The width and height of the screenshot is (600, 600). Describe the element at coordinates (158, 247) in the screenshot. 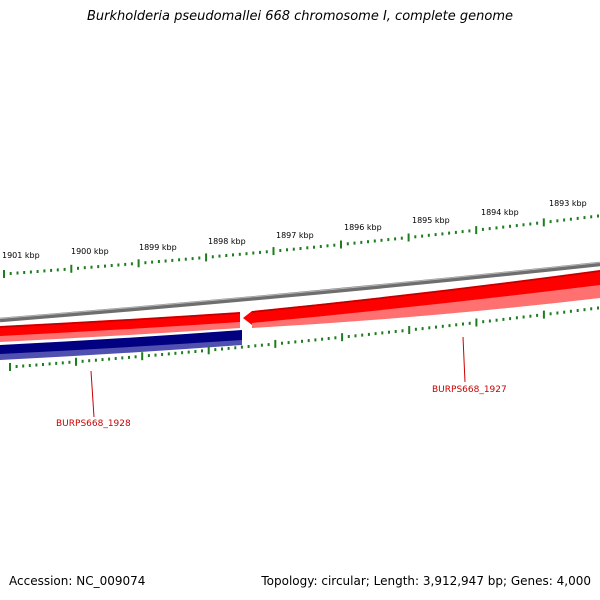

I see `scale-label: 1899 kbp` at that location.